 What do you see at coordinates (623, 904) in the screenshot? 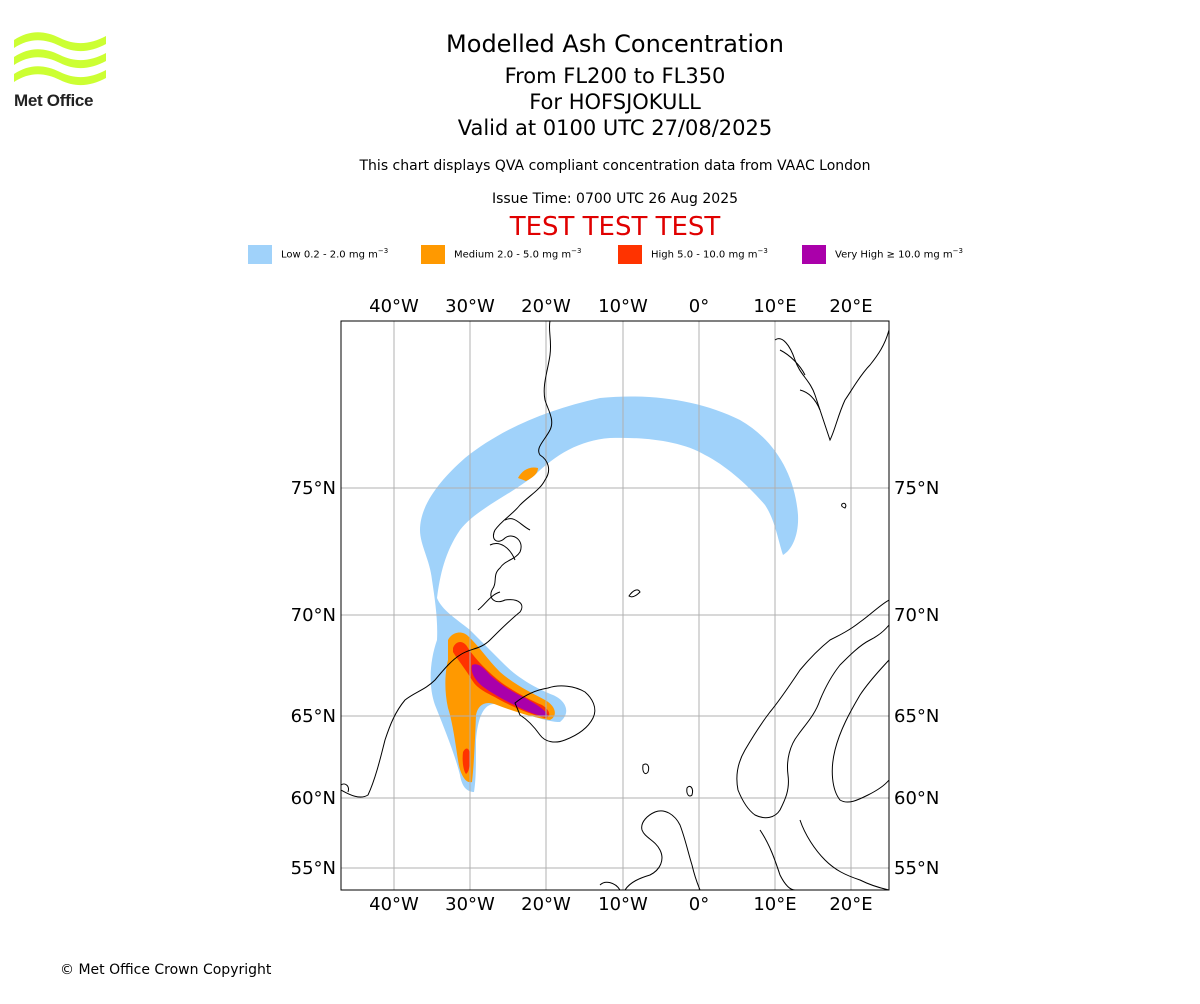
I see `lon-tick-bottom: 10°W` at bounding box center [623, 904].